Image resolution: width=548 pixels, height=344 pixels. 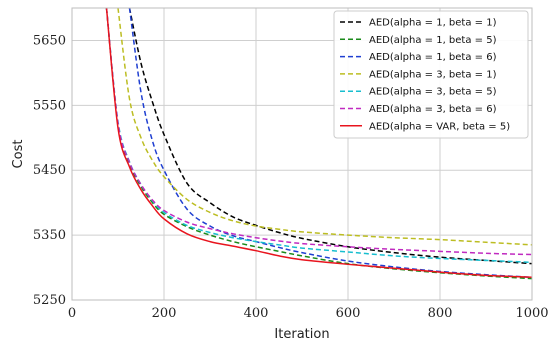 I want to click on x-tick-label: 800, so click(x=440, y=313).